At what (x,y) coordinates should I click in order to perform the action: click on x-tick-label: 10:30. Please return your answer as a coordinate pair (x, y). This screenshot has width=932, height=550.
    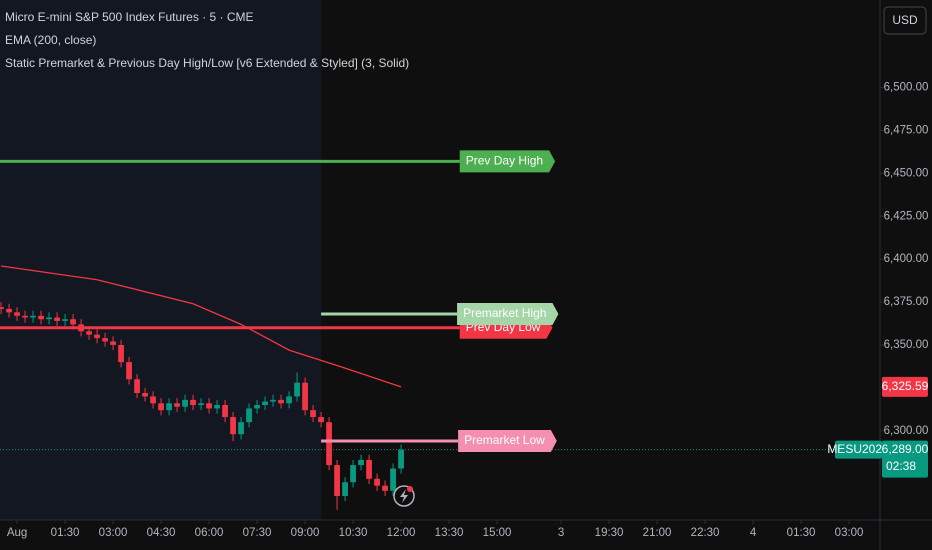
    Looking at the image, I should click on (353, 533).